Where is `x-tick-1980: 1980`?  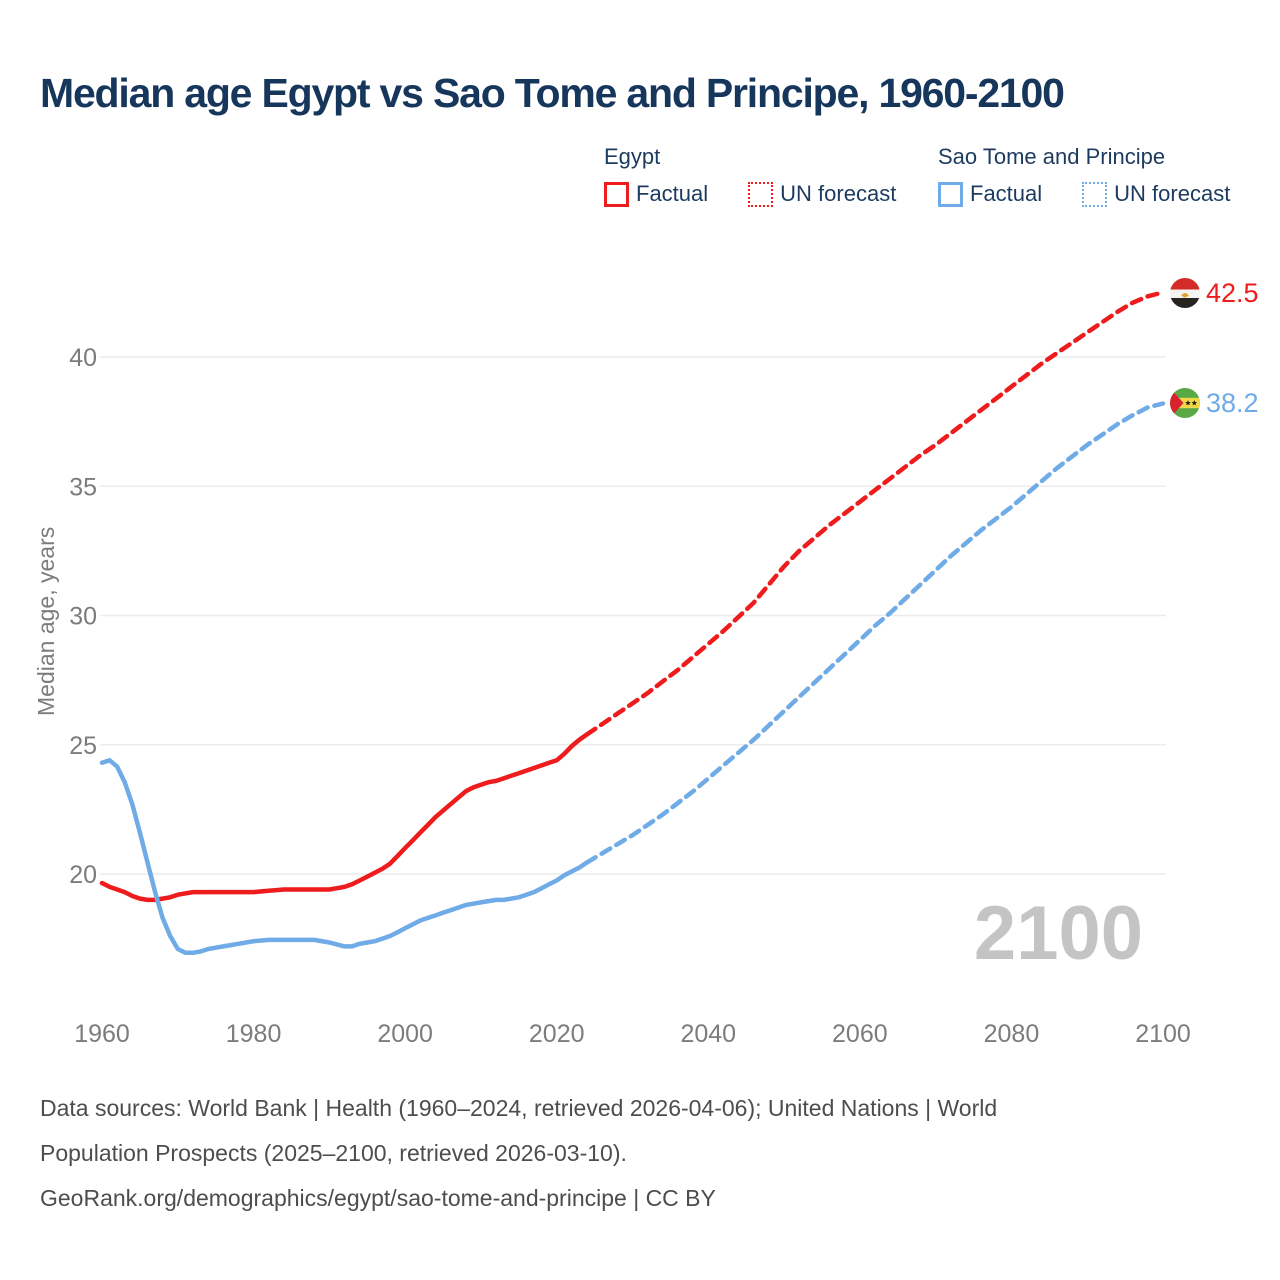
x-tick-1980: 1980 is located at coordinates (254, 1034).